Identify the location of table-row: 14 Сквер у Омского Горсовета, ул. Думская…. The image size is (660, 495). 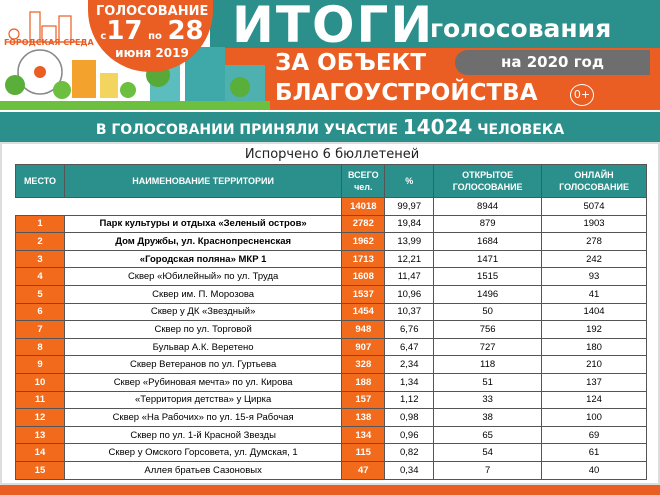
(331, 452).